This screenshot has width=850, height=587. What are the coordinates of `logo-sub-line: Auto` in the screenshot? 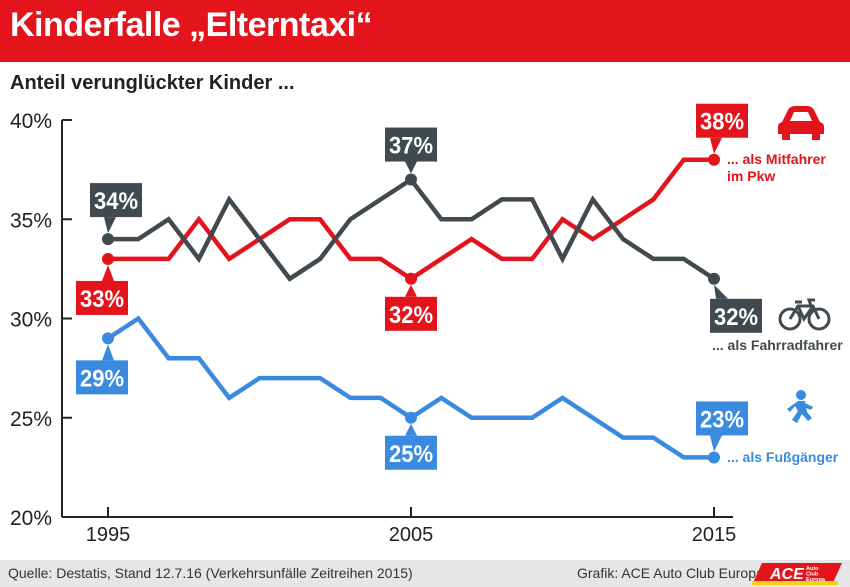 It's located at (812, 569).